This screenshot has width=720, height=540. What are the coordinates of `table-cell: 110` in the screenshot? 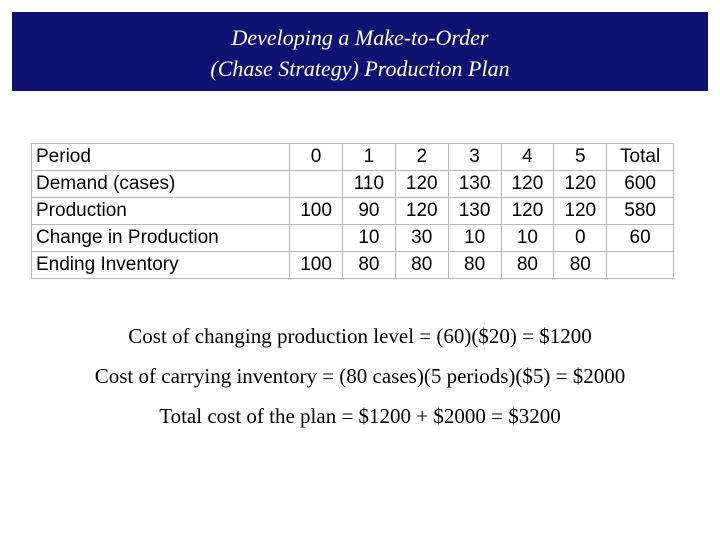 It's located at (369, 184).